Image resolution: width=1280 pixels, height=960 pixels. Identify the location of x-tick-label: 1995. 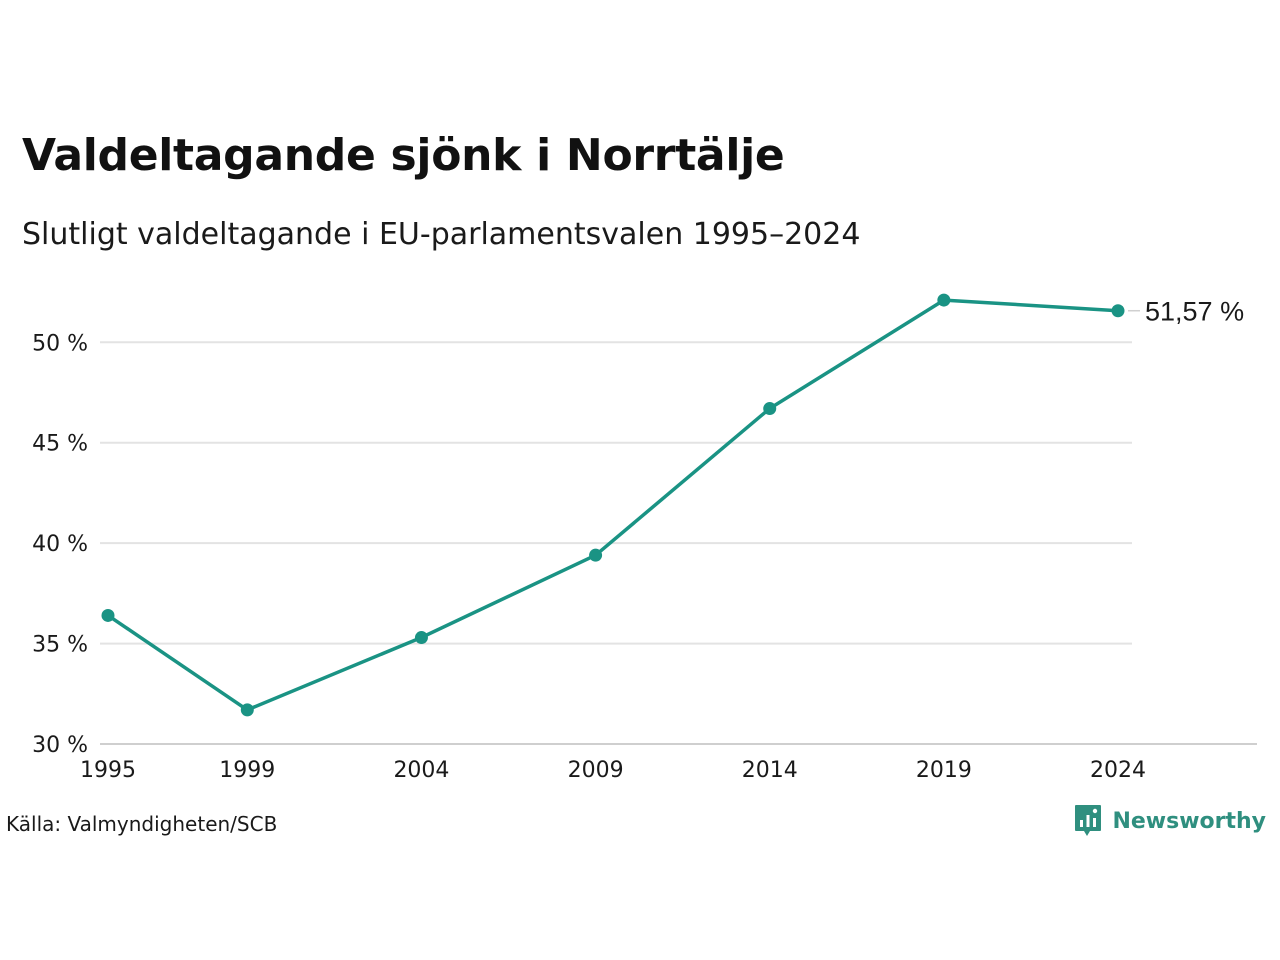
(108, 770).